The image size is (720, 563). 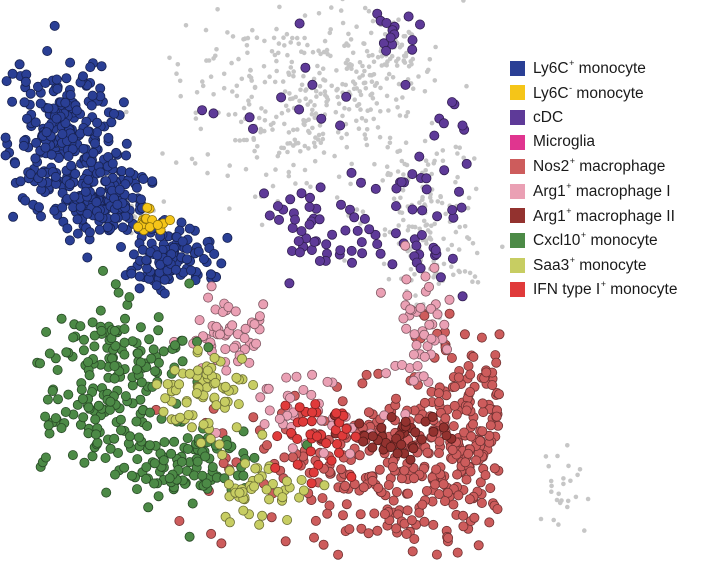 I want to click on legend-item: Arg1+ macrophage I, so click(x=614, y=191).